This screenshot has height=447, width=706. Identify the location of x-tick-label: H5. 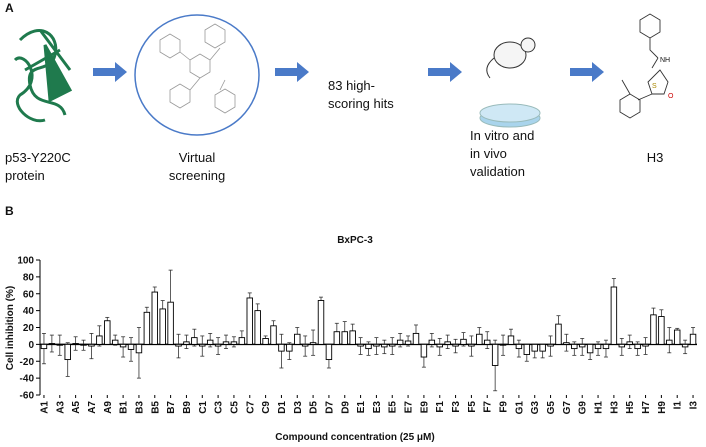
(630, 407).